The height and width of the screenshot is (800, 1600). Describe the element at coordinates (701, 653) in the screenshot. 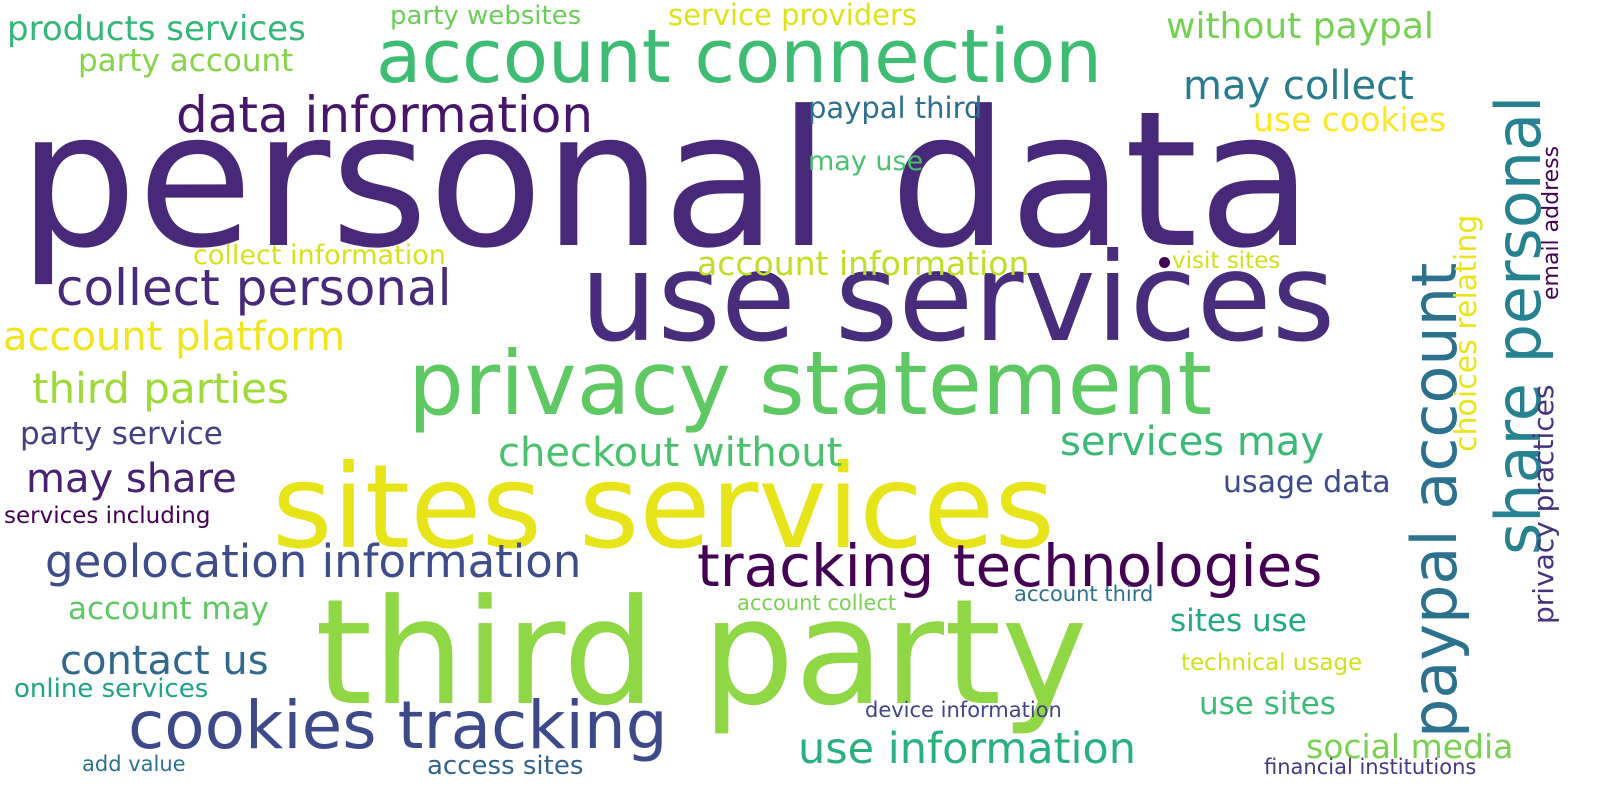

I see `word-third-party: third party` at that location.